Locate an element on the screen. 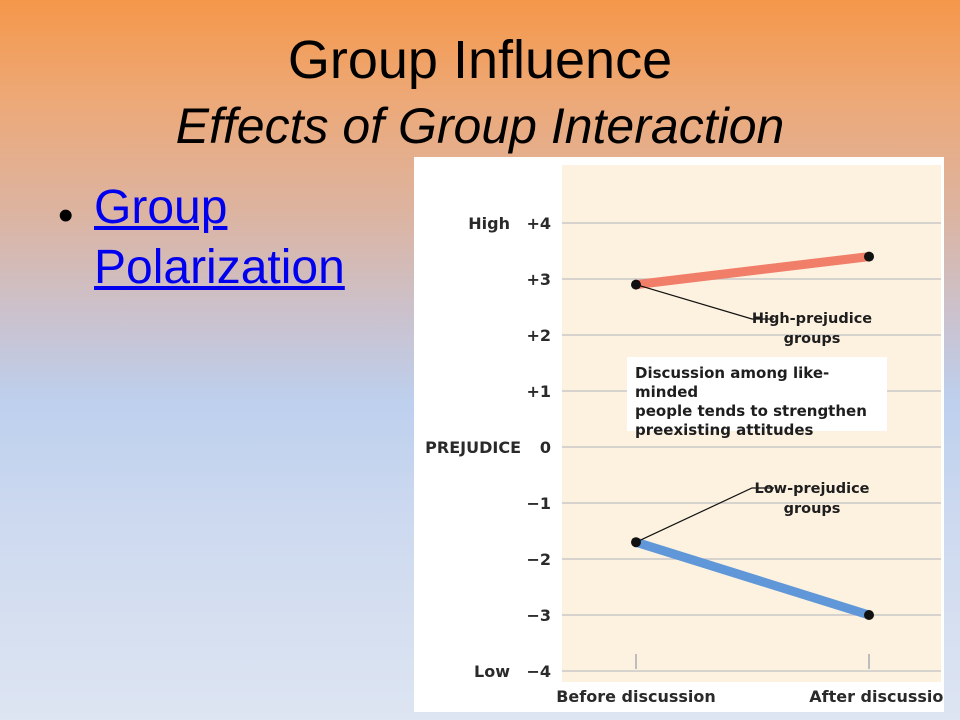 This screenshot has height=720, width=960. group-polarization-link: Group Polarization is located at coordinates (219, 237).